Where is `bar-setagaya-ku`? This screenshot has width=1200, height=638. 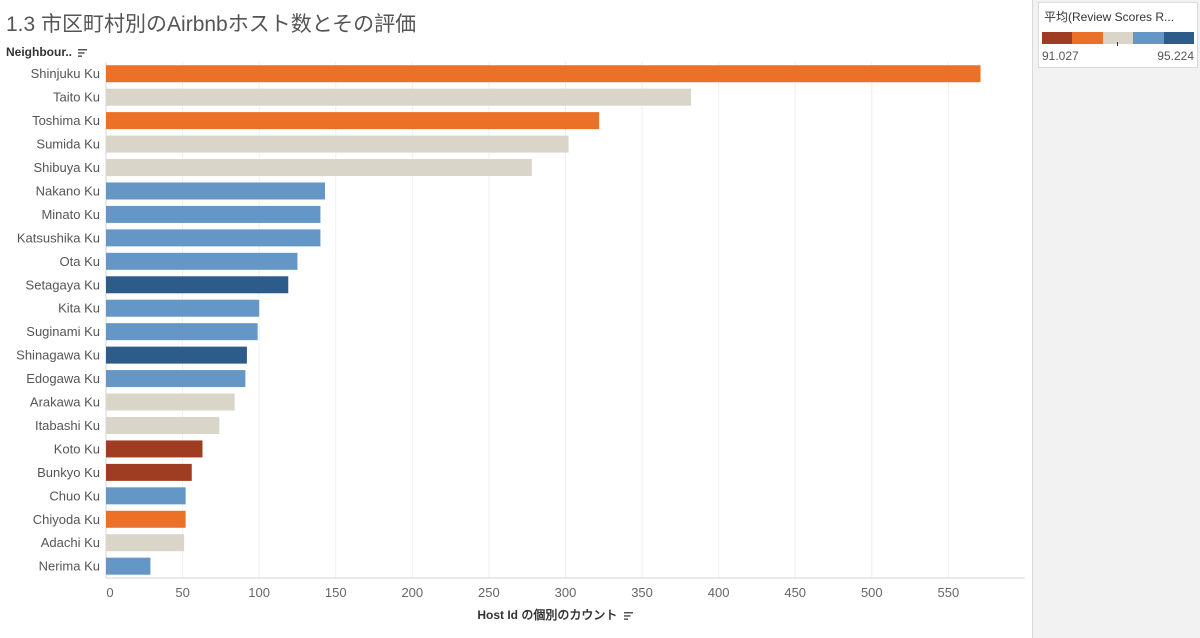 bar-setagaya-ku is located at coordinates (197, 285).